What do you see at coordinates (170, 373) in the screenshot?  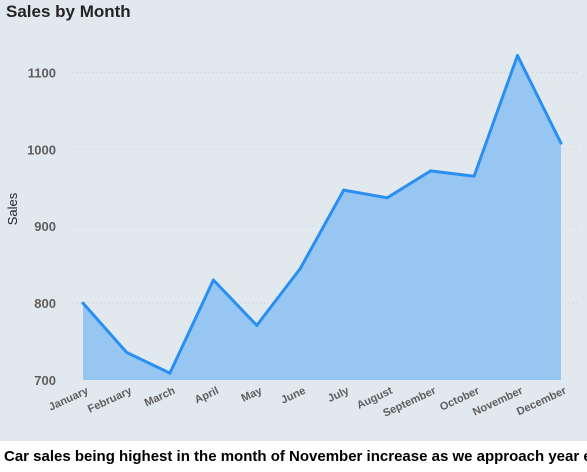 I see `data-point-march` at bounding box center [170, 373].